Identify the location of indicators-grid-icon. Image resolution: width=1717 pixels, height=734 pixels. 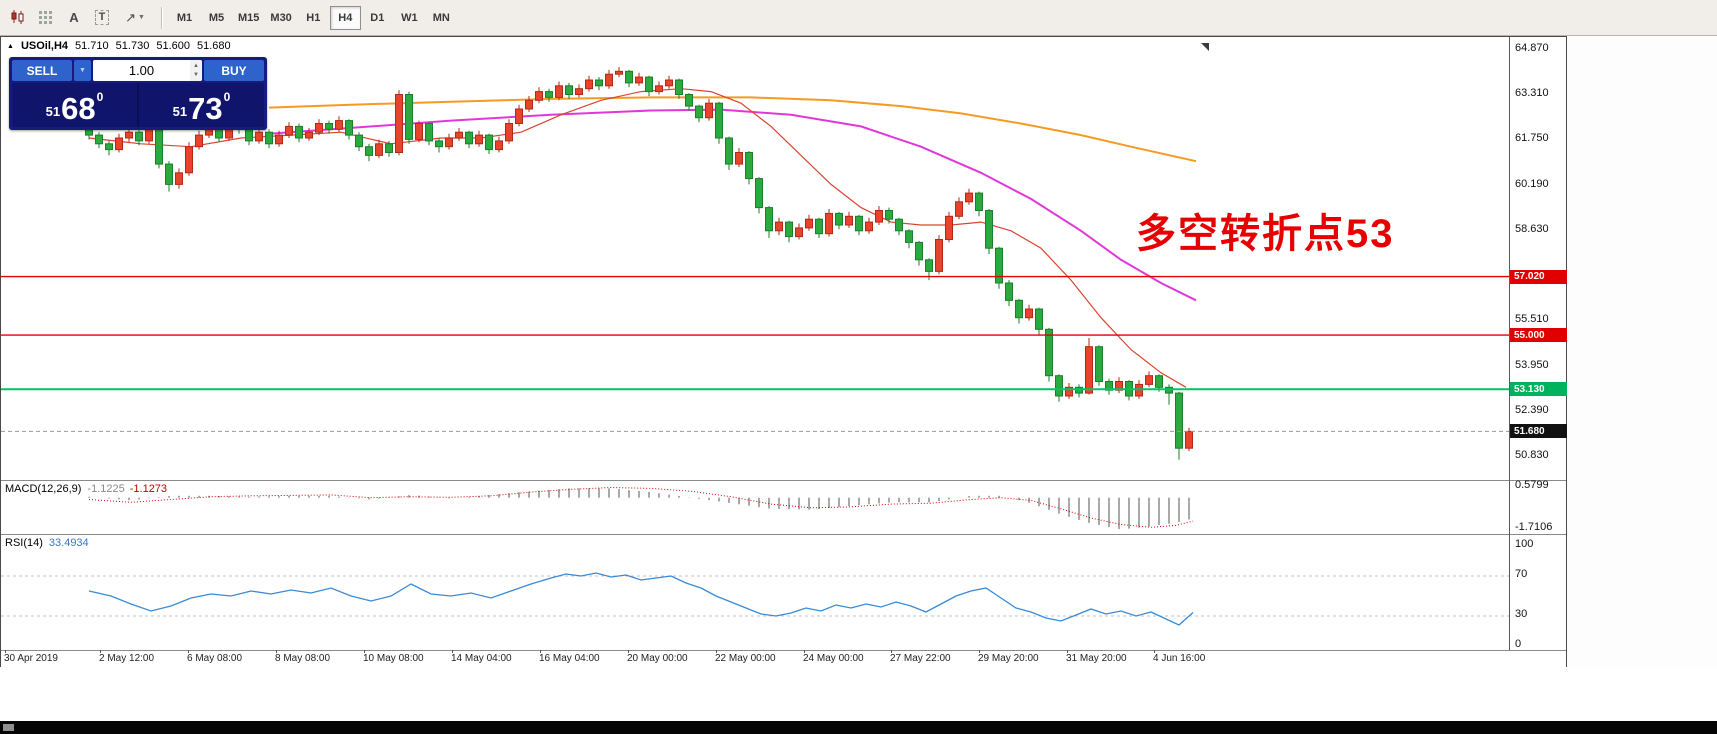
(46, 18).